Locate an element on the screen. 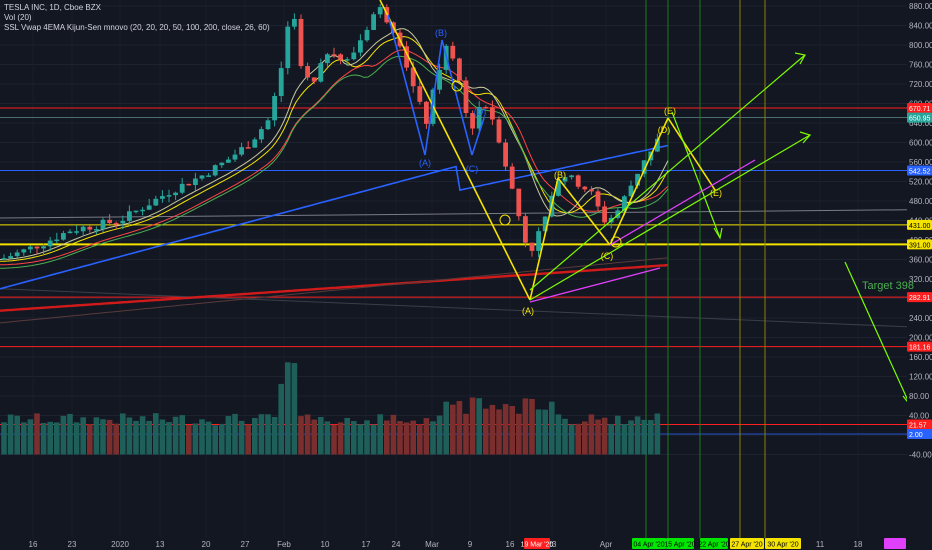 The height and width of the screenshot is (550, 932). price-tag-label: 650.95 is located at coordinates (920, 119).